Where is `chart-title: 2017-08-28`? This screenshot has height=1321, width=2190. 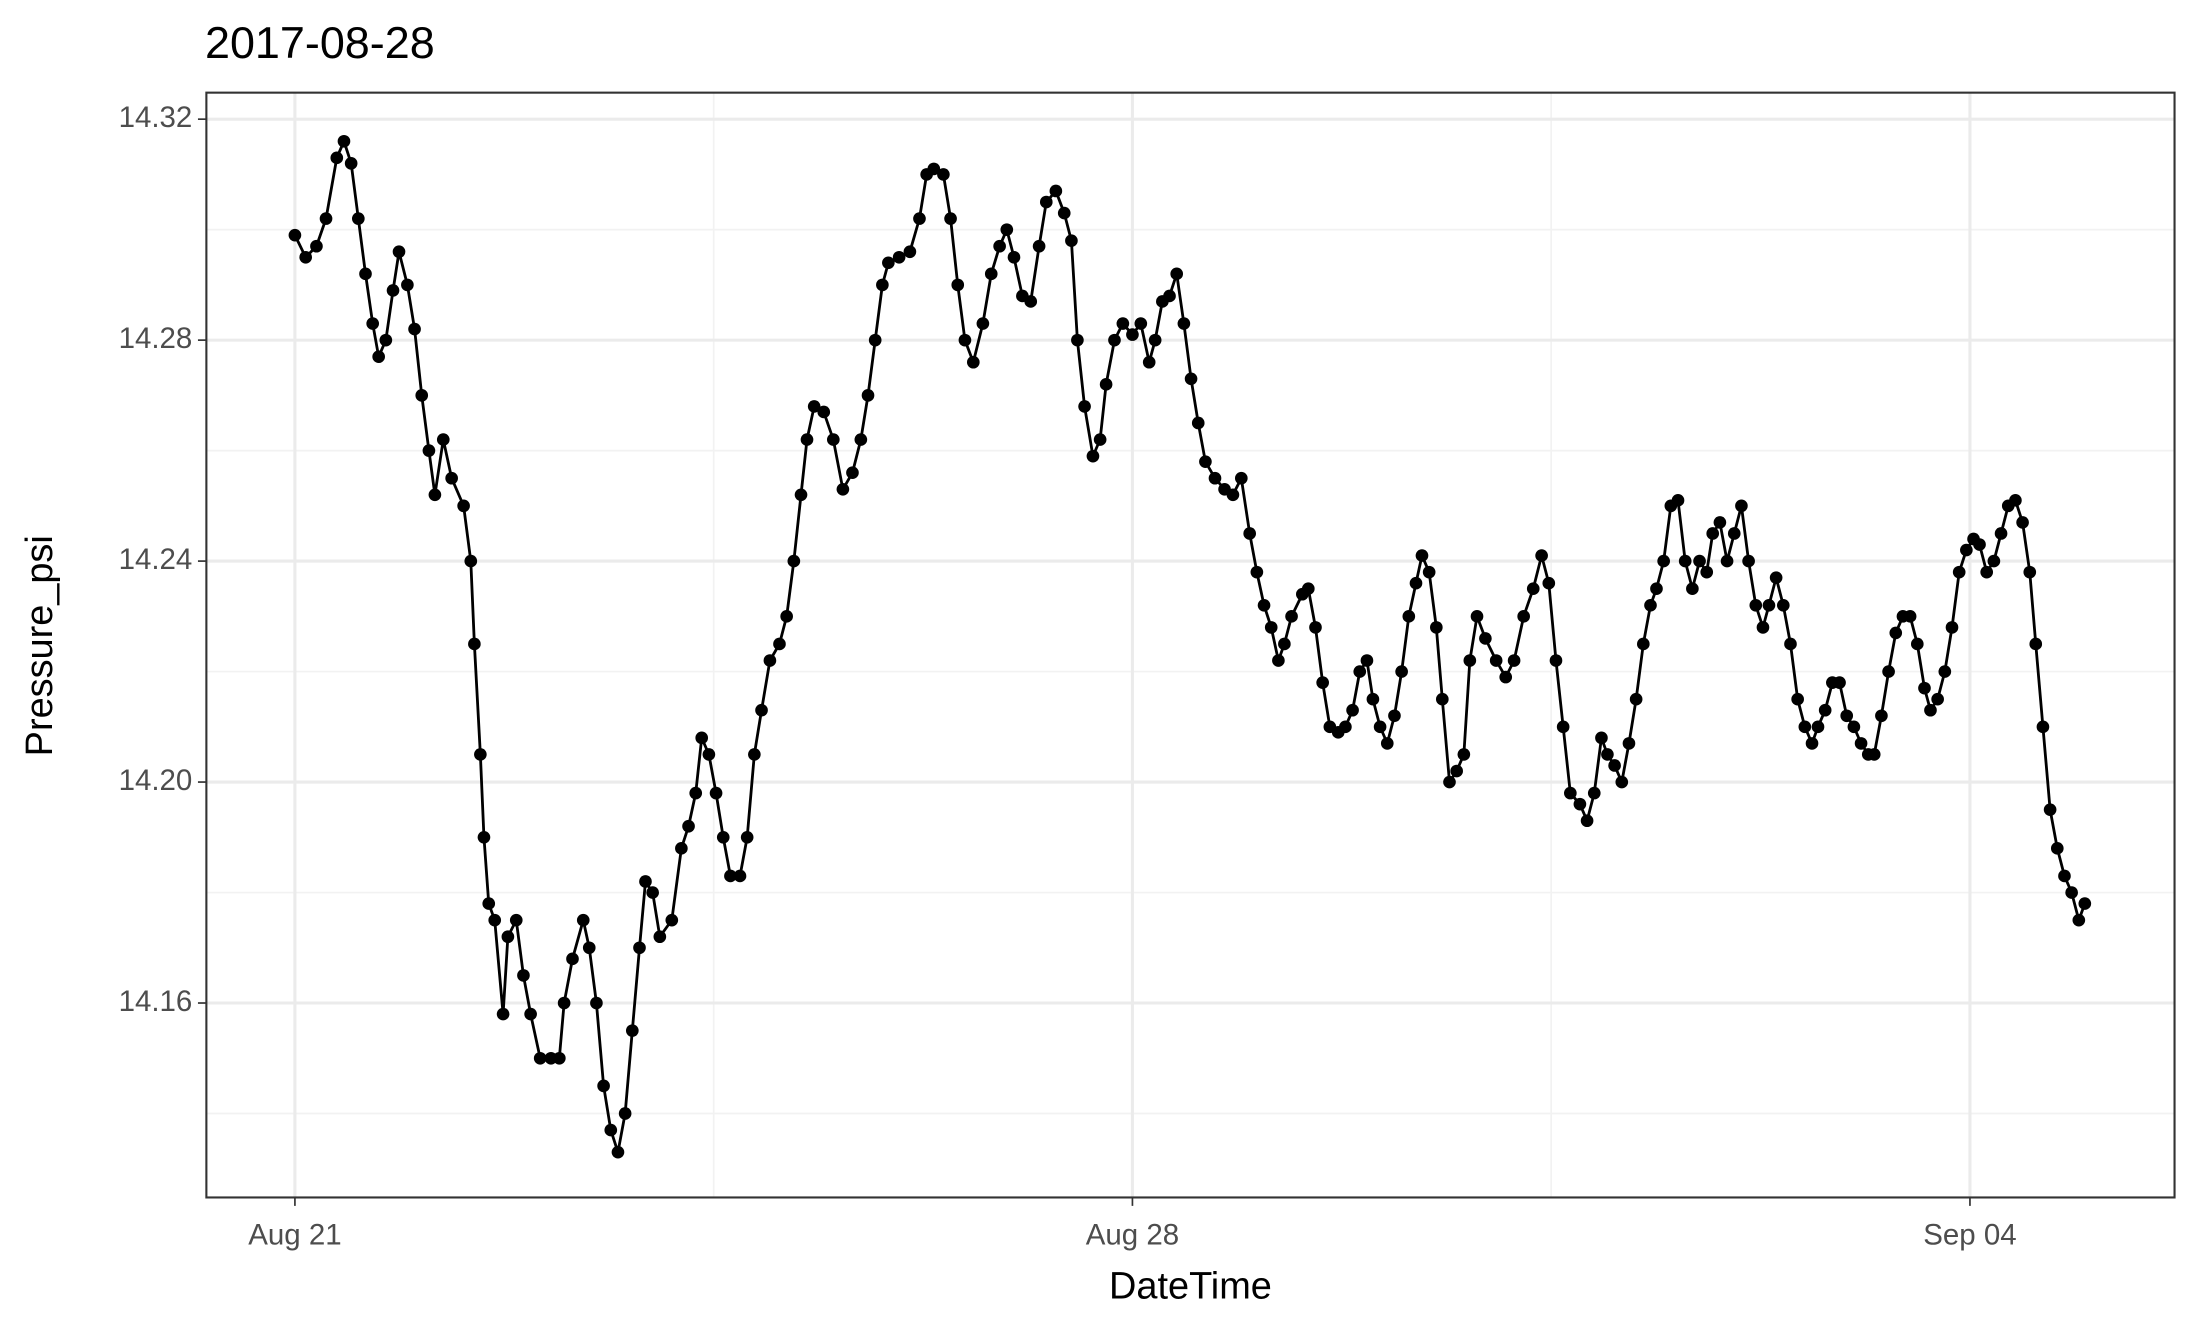
chart-title: 2017-08-28 is located at coordinates (320, 42).